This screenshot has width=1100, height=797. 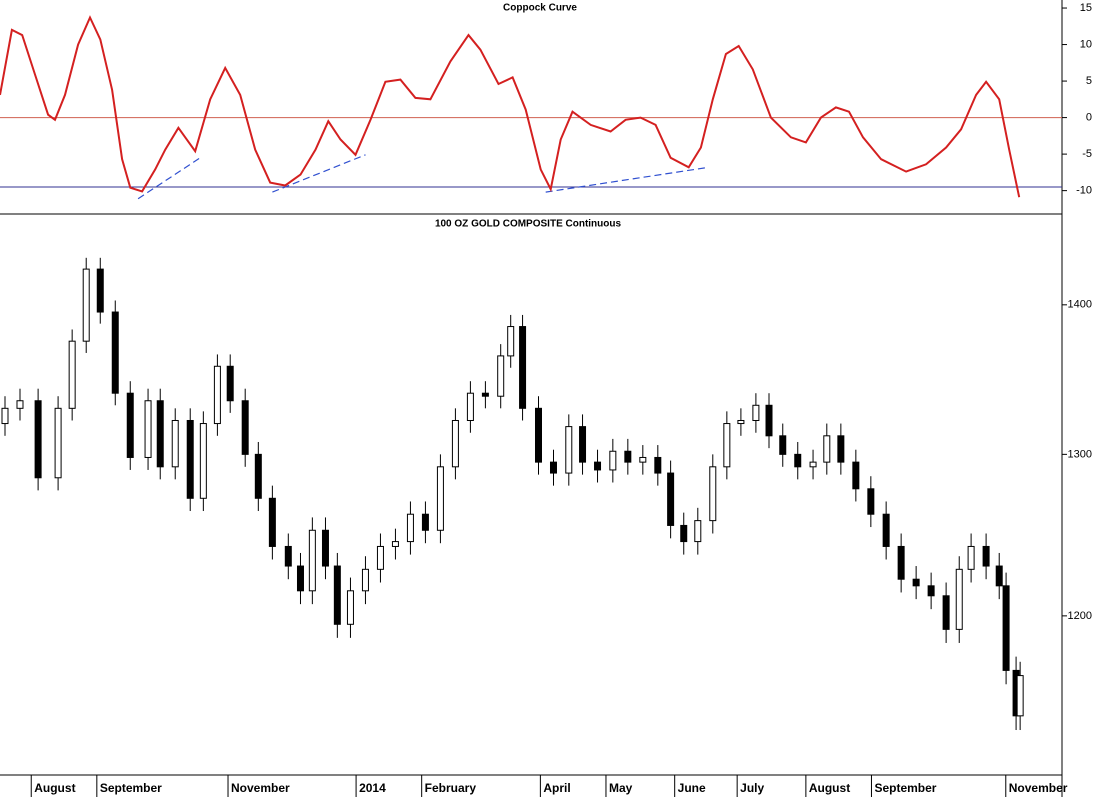 I want to click on price-title: 100 OZ GOLD COMPOSITE Continuous, so click(x=528, y=224).